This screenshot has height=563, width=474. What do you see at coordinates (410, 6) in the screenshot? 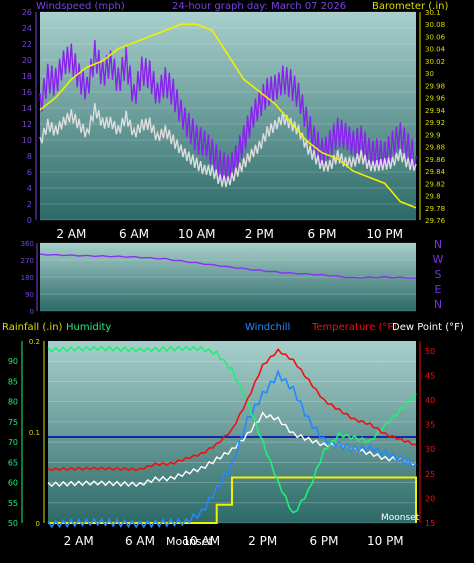
I see `barometer-axis-label: Barometer (.in)` at bounding box center [410, 6].